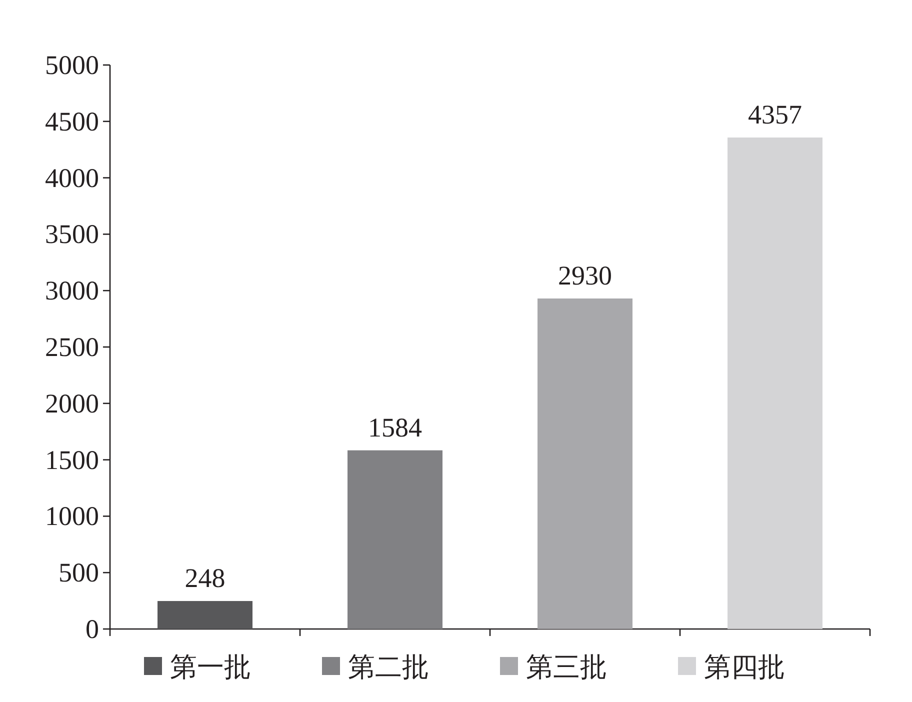  Describe the element at coordinates (72, 459) in the screenshot. I see `y-tick-label: 1500` at that location.